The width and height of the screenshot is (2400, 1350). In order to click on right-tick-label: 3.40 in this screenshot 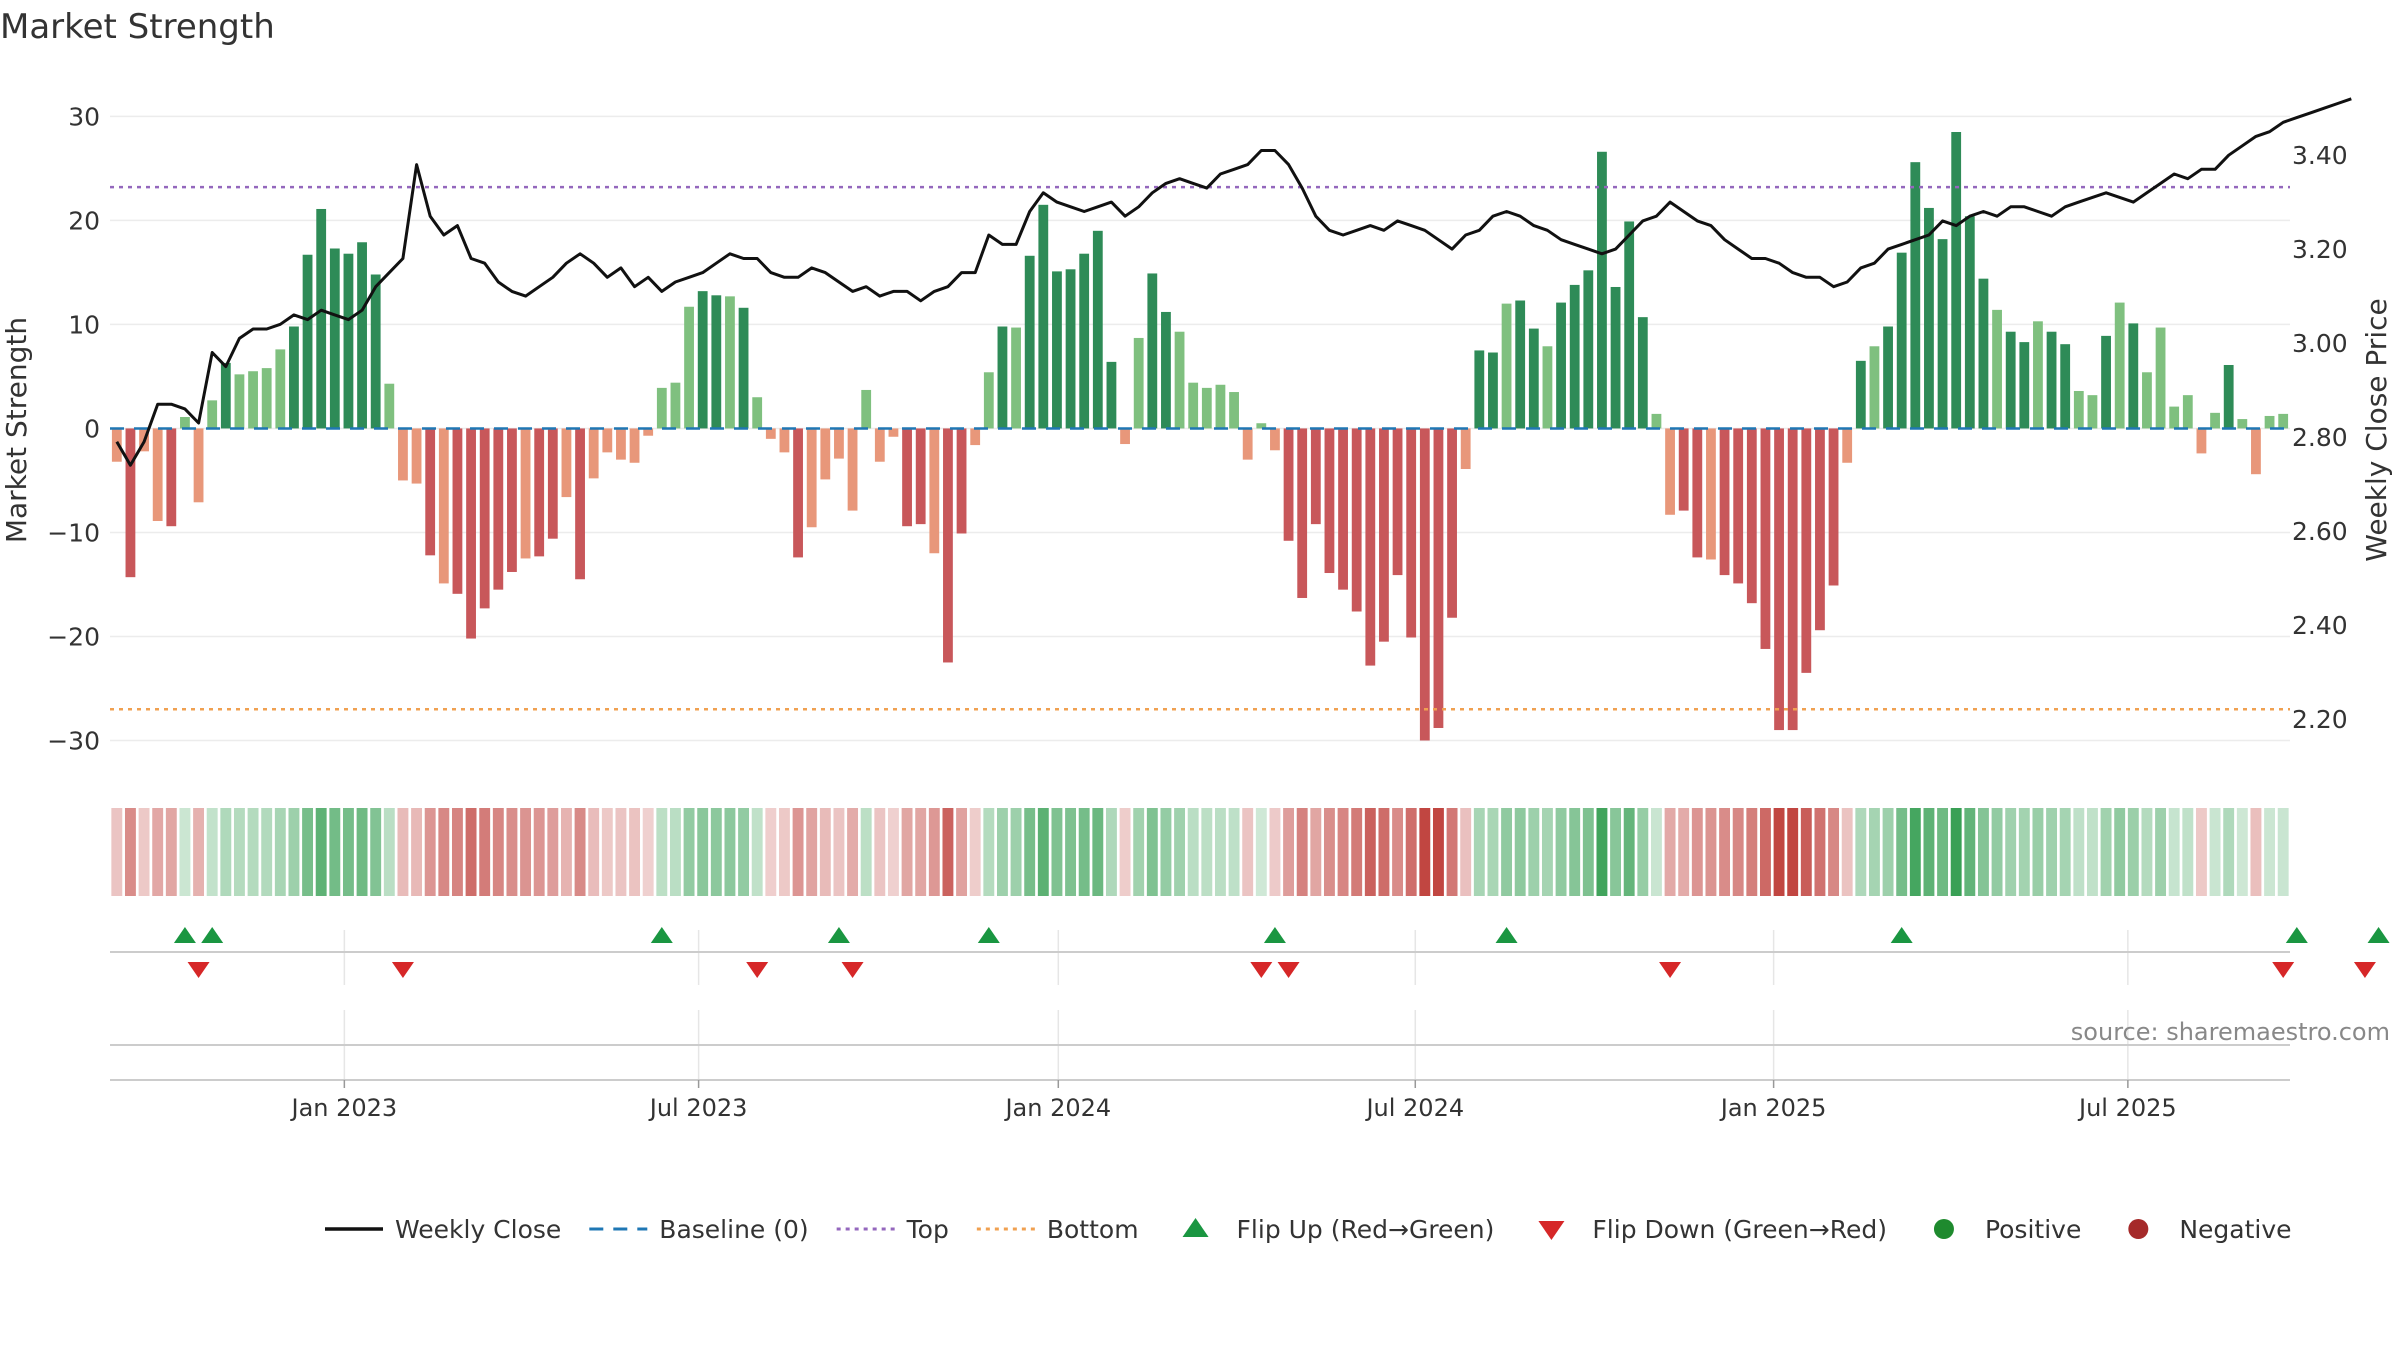, I will do `click(2320, 155)`.